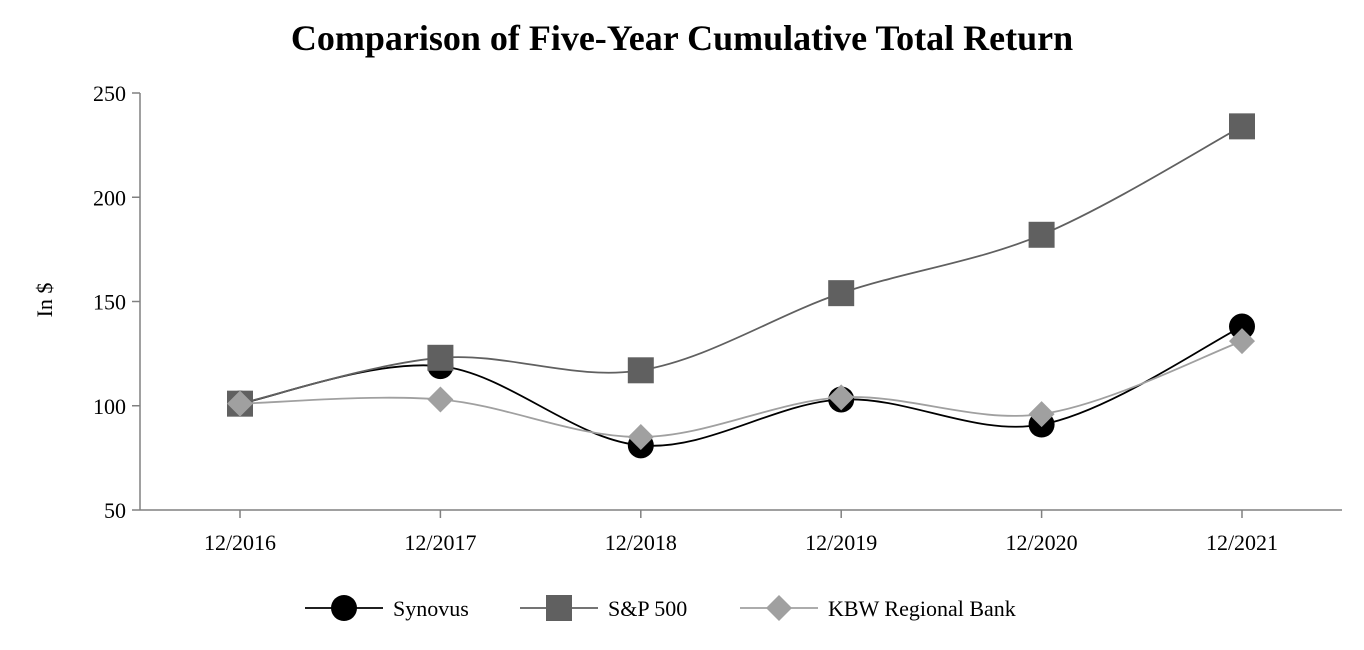 The width and height of the screenshot is (1364, 650). What do you see at coordinates (240, 542) in the screenshot?
I see `x-tick-label: 12/2016` at bounding box center [240, 542].